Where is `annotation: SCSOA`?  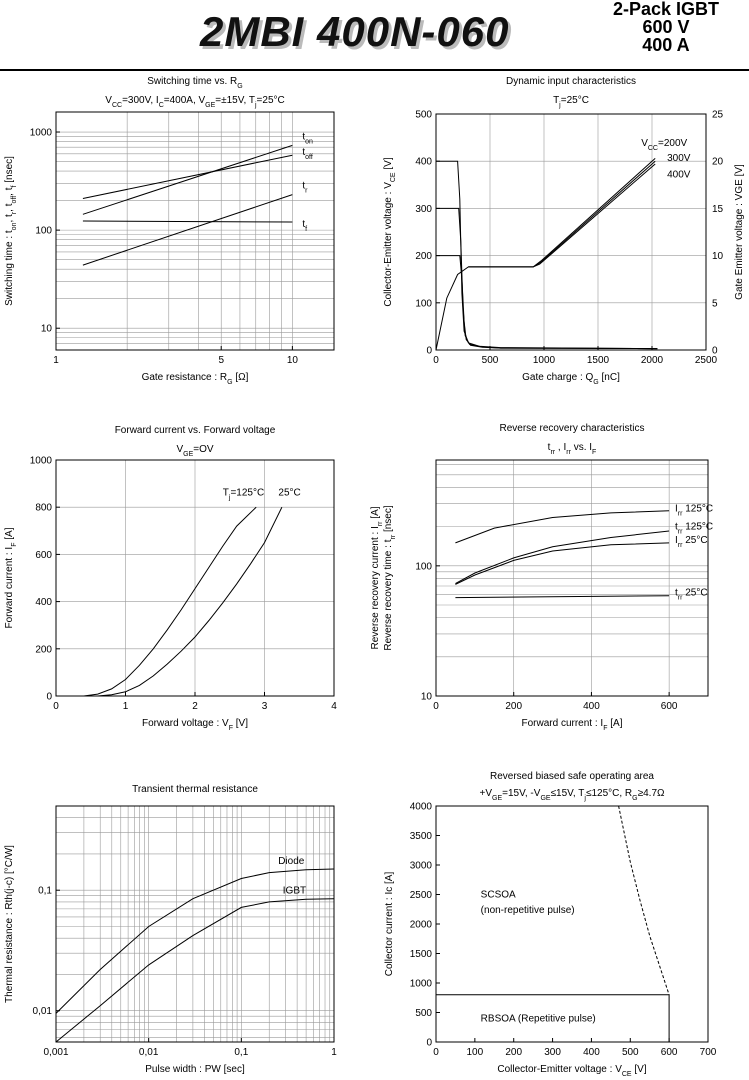 annotation: SCSOA is located at coordinates (498, 894).